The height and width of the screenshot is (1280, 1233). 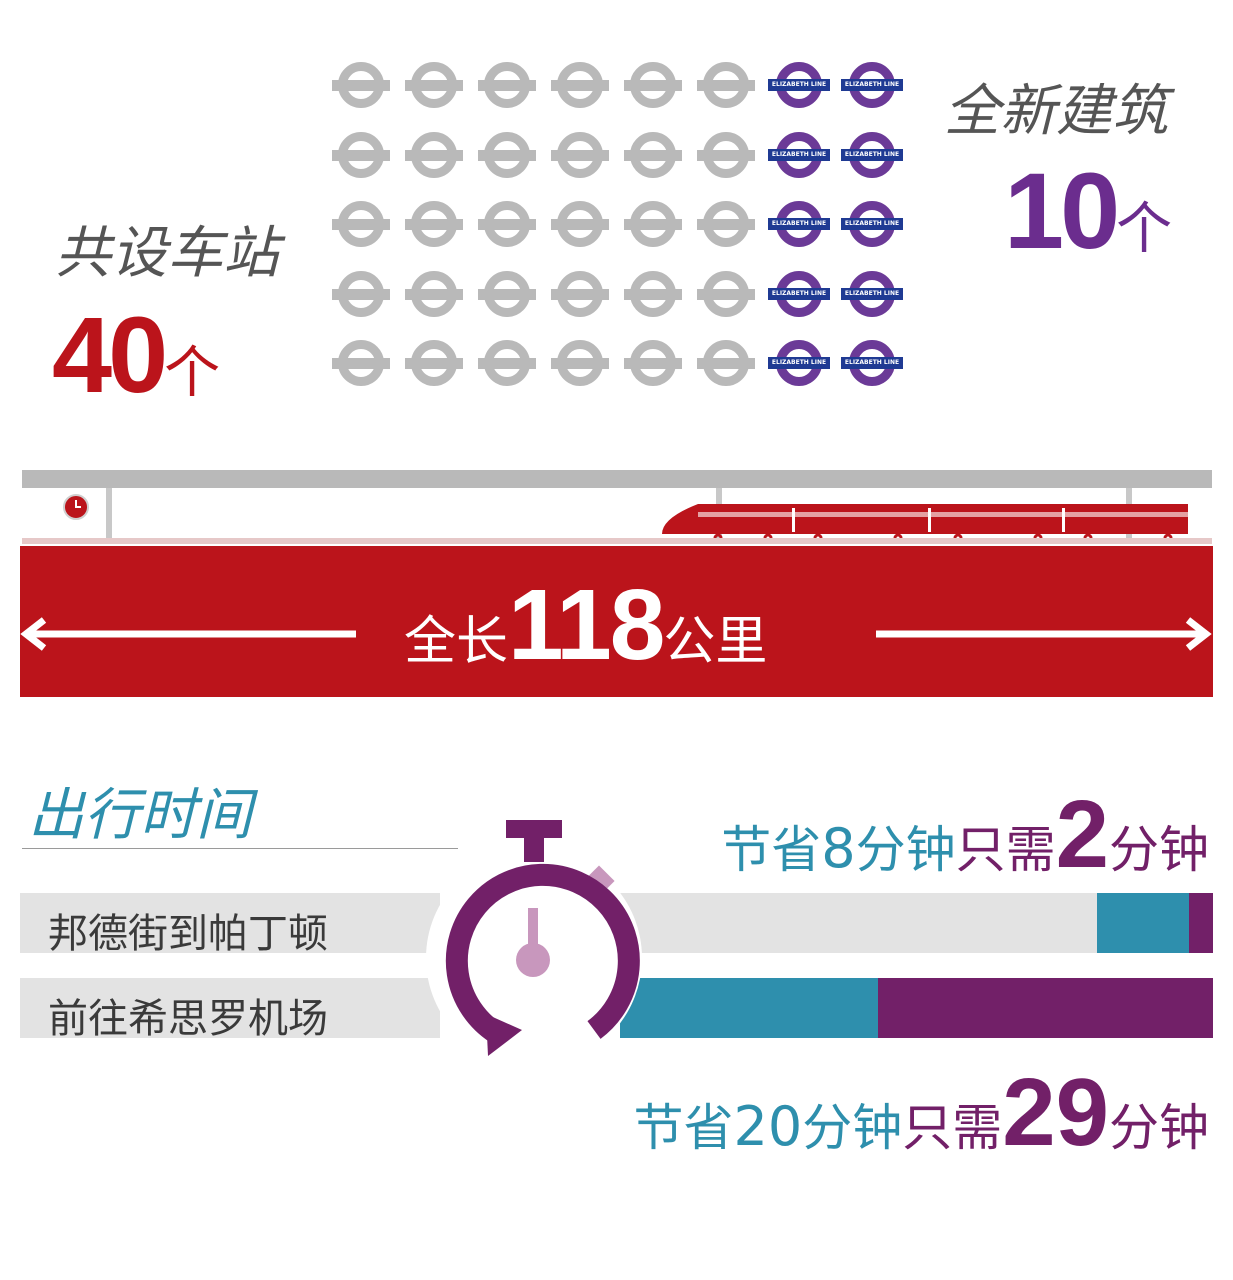 I want to click on line-length-band: 全长118公里, so click(x=616, y=621).